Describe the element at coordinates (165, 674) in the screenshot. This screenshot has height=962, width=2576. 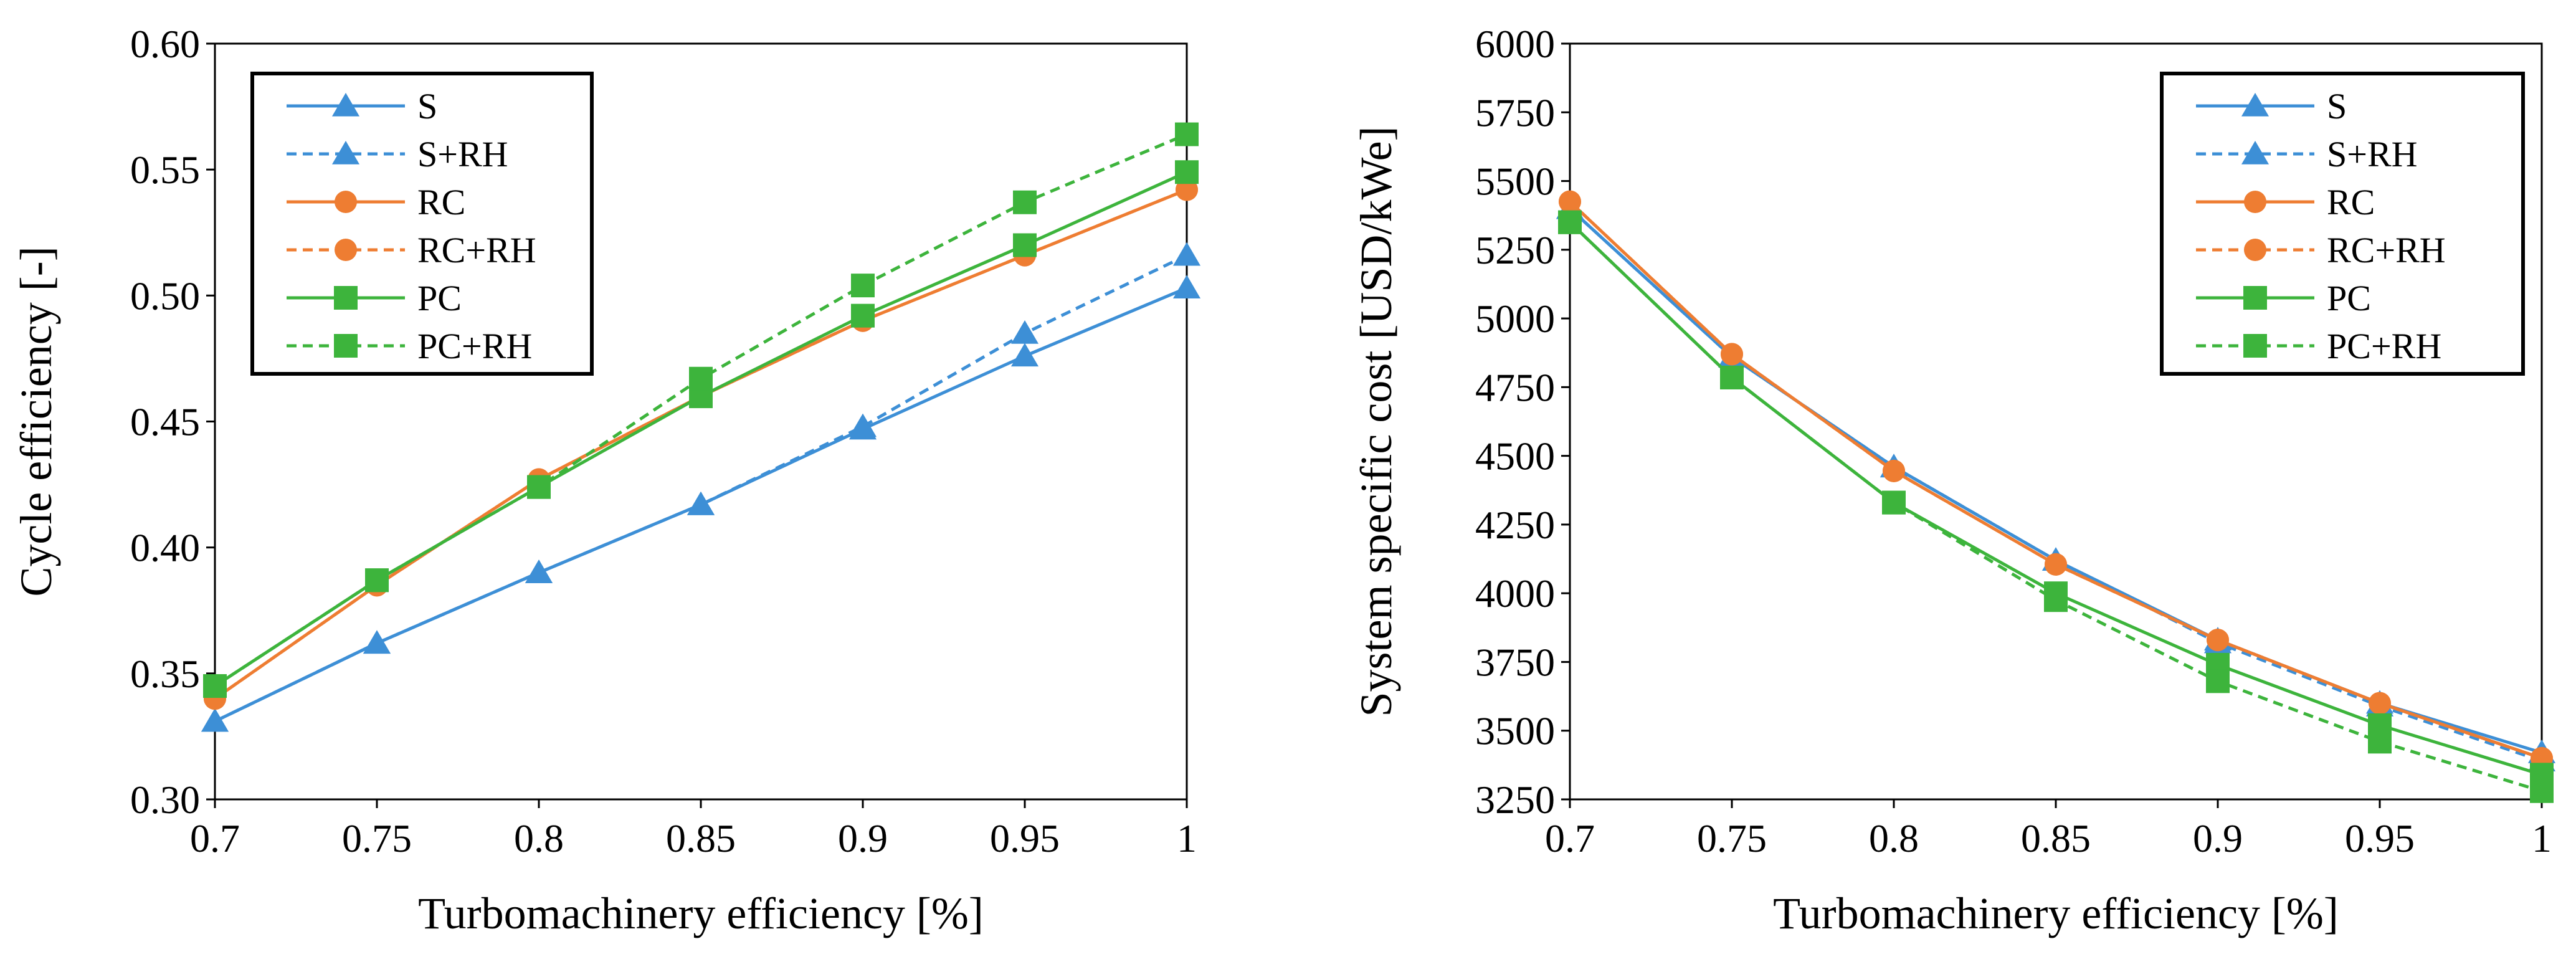
I see `y-tick-label: 0.35` at that location.